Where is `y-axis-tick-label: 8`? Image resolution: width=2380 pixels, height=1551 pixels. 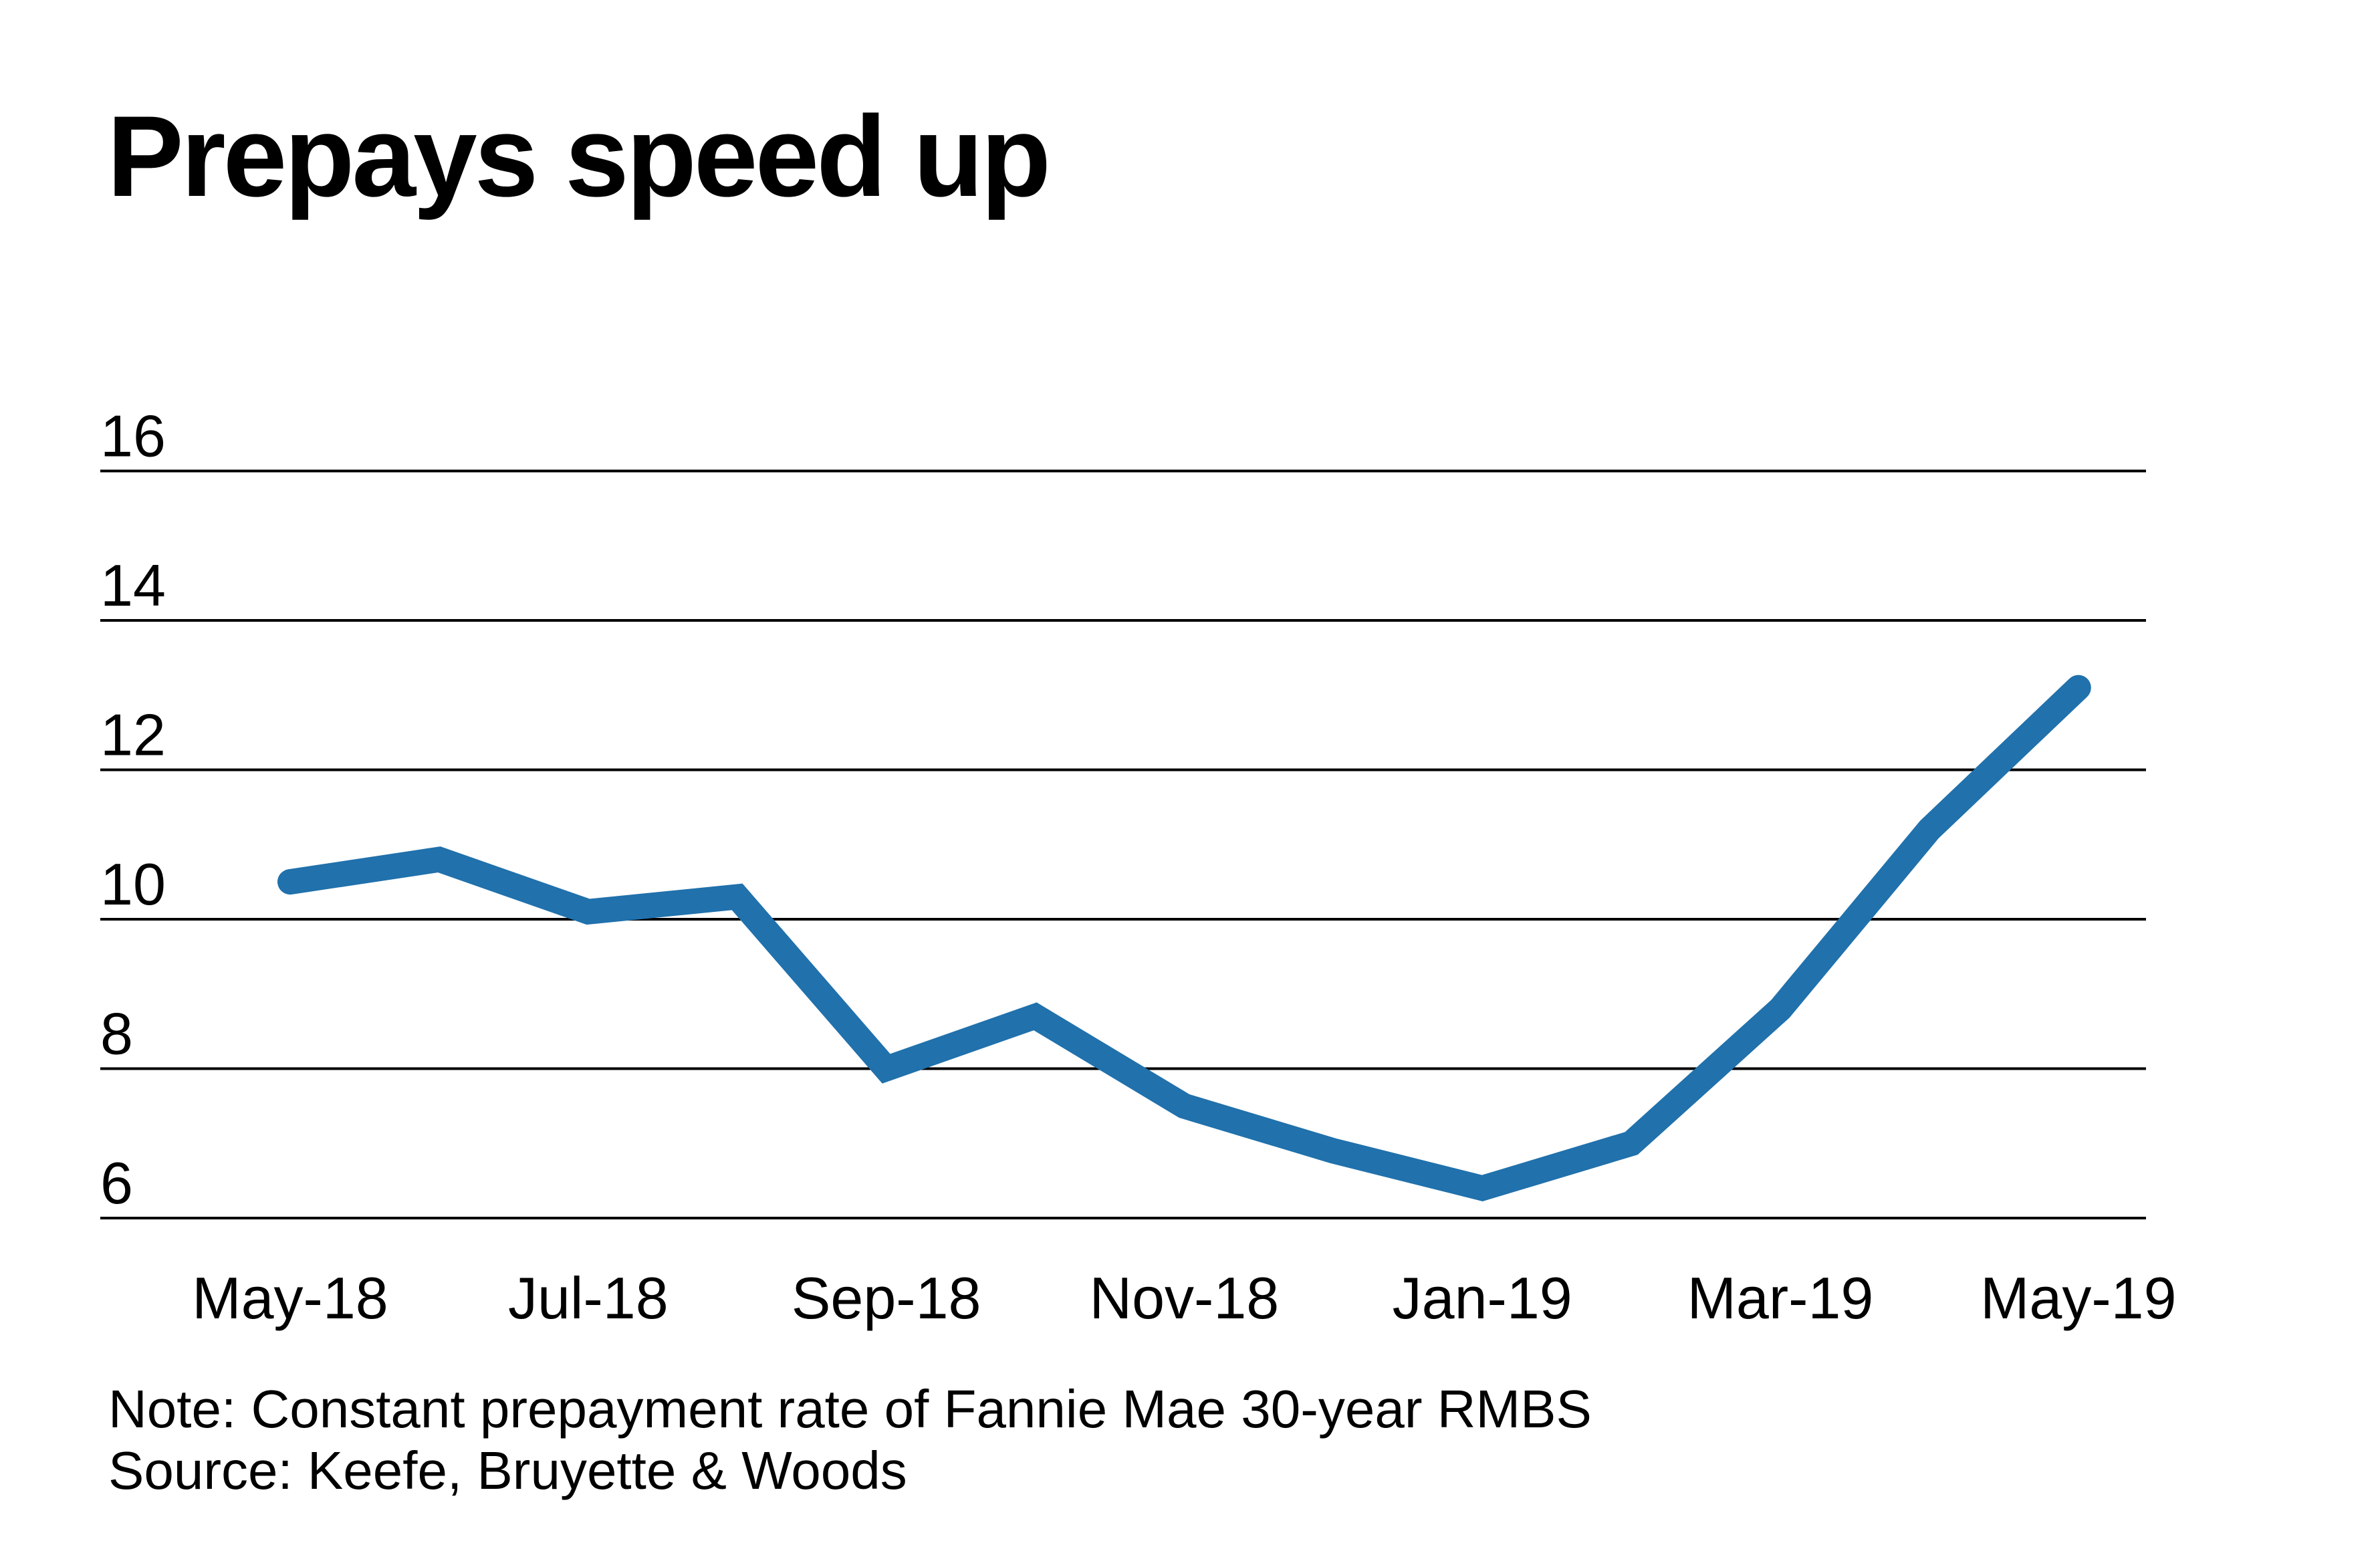
y-axis-tick-label: 8 is located at coordinates (116, 1034).